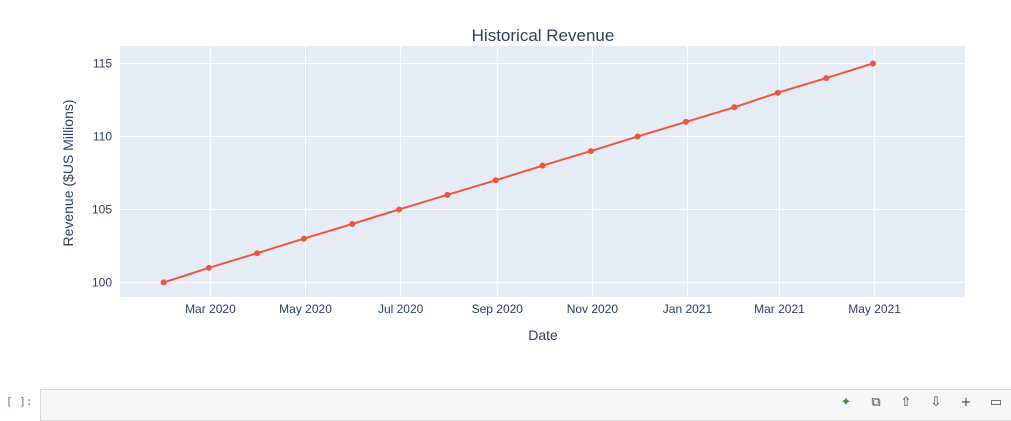 The height and width of the screenshot is (421, 1011). Describe the element at coordinates (996, 402) in the screenshot. I see `delete-icon: ▭` at that location.